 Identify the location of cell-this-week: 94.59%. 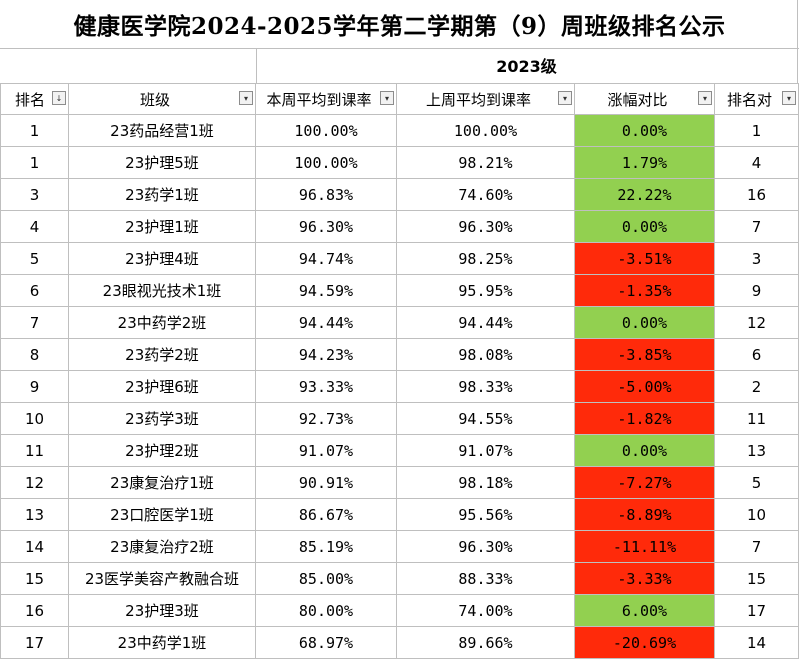
(326, 290).